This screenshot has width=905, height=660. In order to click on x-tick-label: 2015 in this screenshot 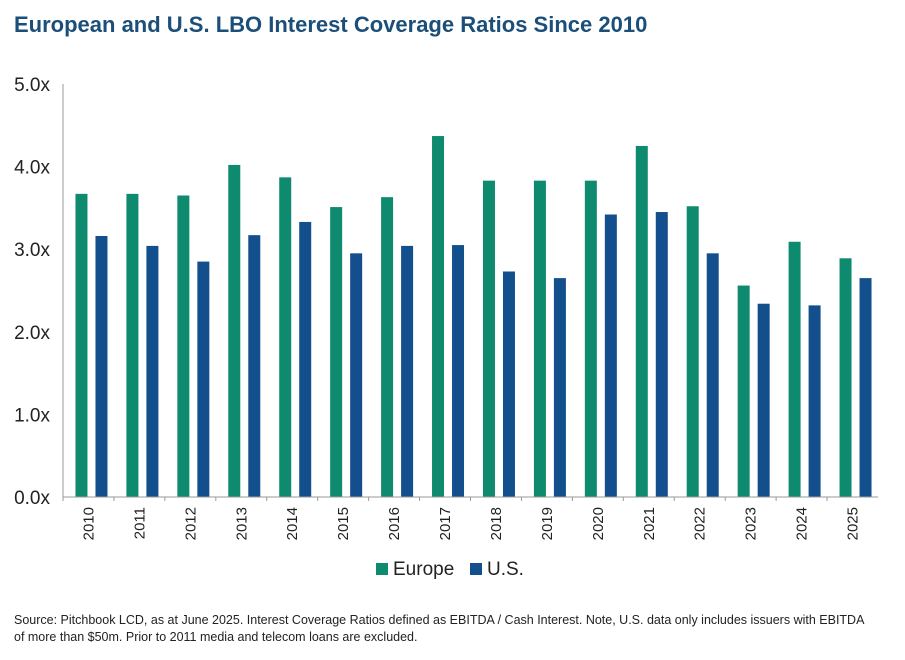, I will do `click(343, 523)`.